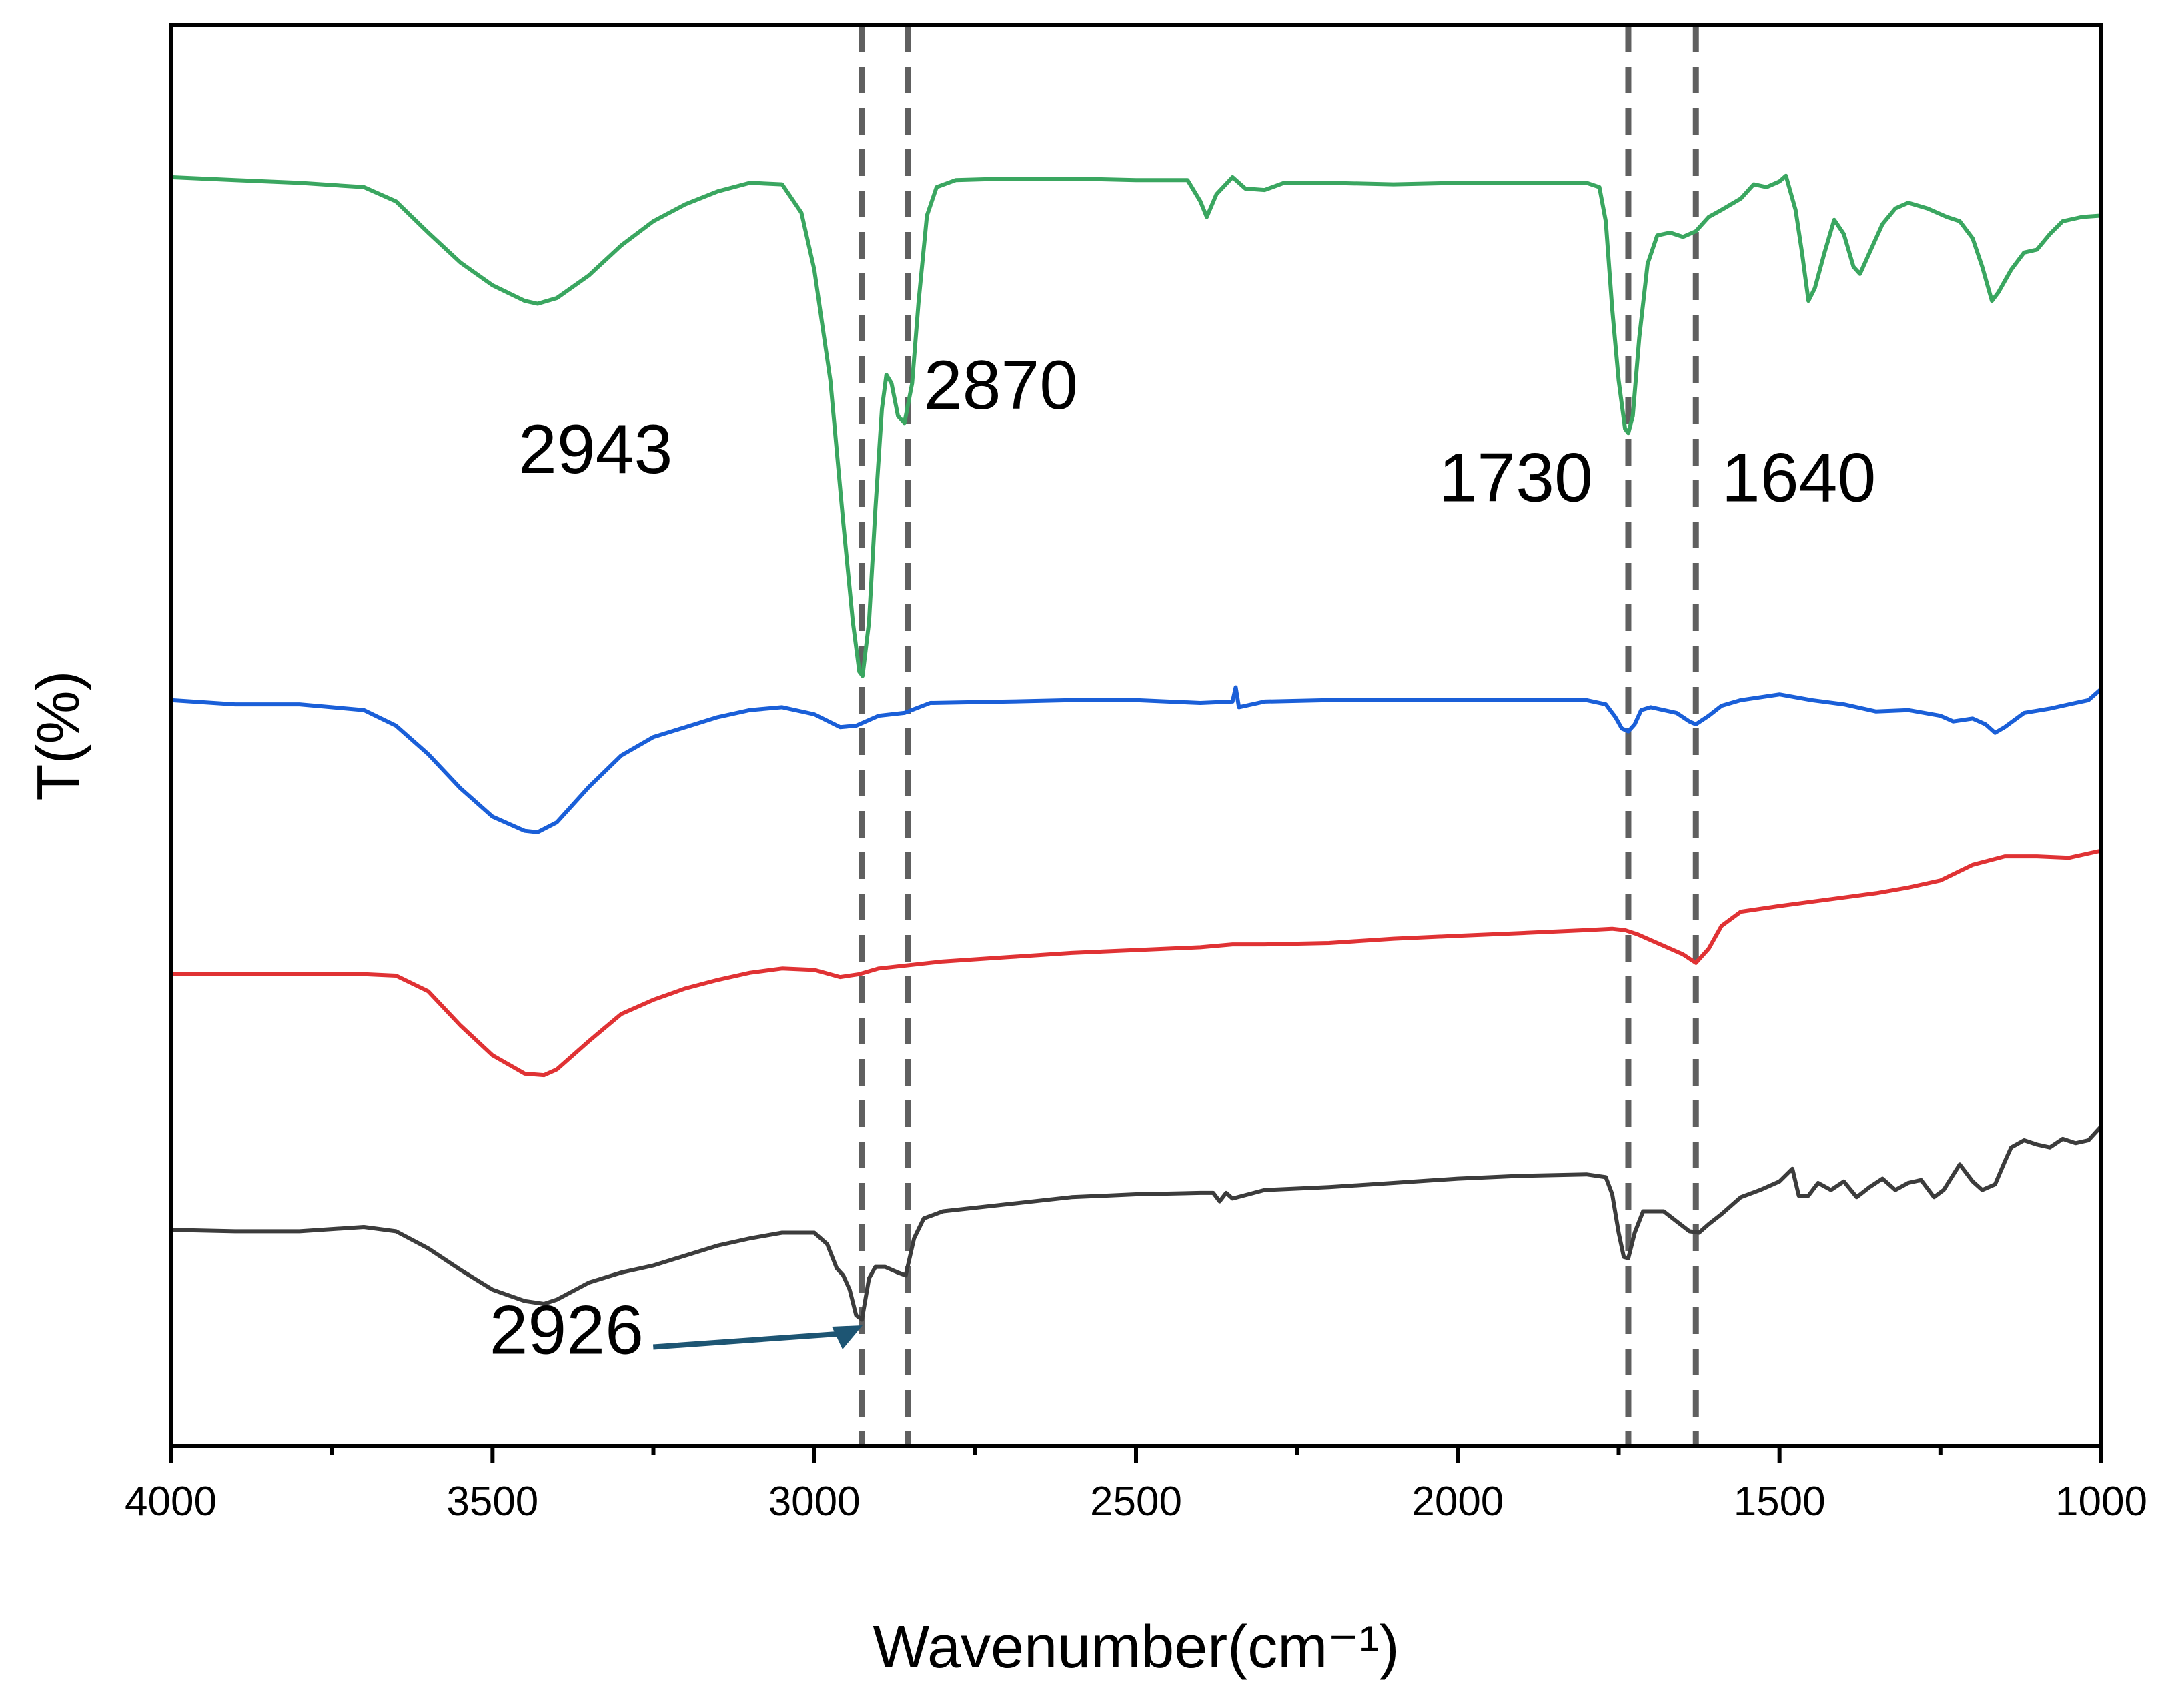 This screenshot has height=1698, width=2184. I want to click on x-tick-label: 1000, so click(2101, 1502).